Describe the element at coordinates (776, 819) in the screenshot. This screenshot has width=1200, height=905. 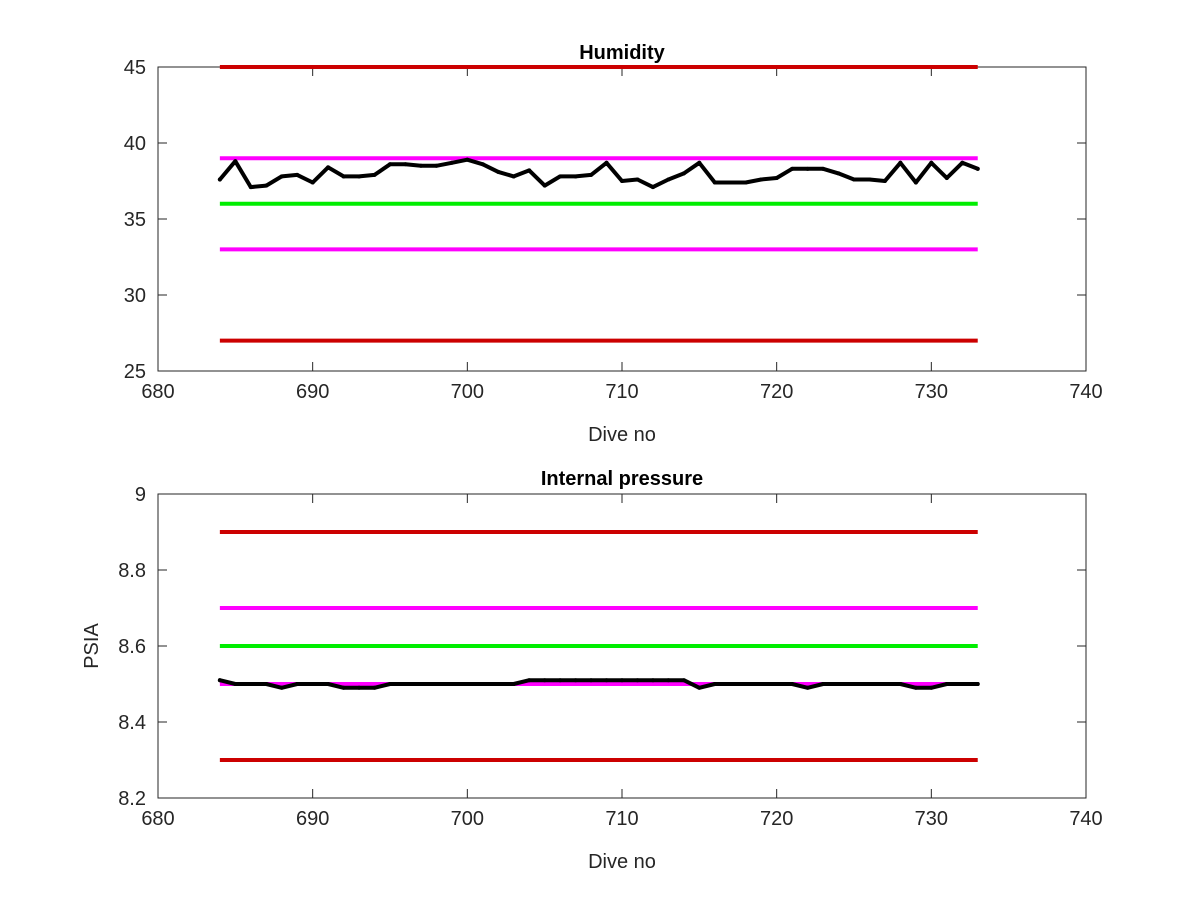
I see `x-tick-label: 720` at that location.